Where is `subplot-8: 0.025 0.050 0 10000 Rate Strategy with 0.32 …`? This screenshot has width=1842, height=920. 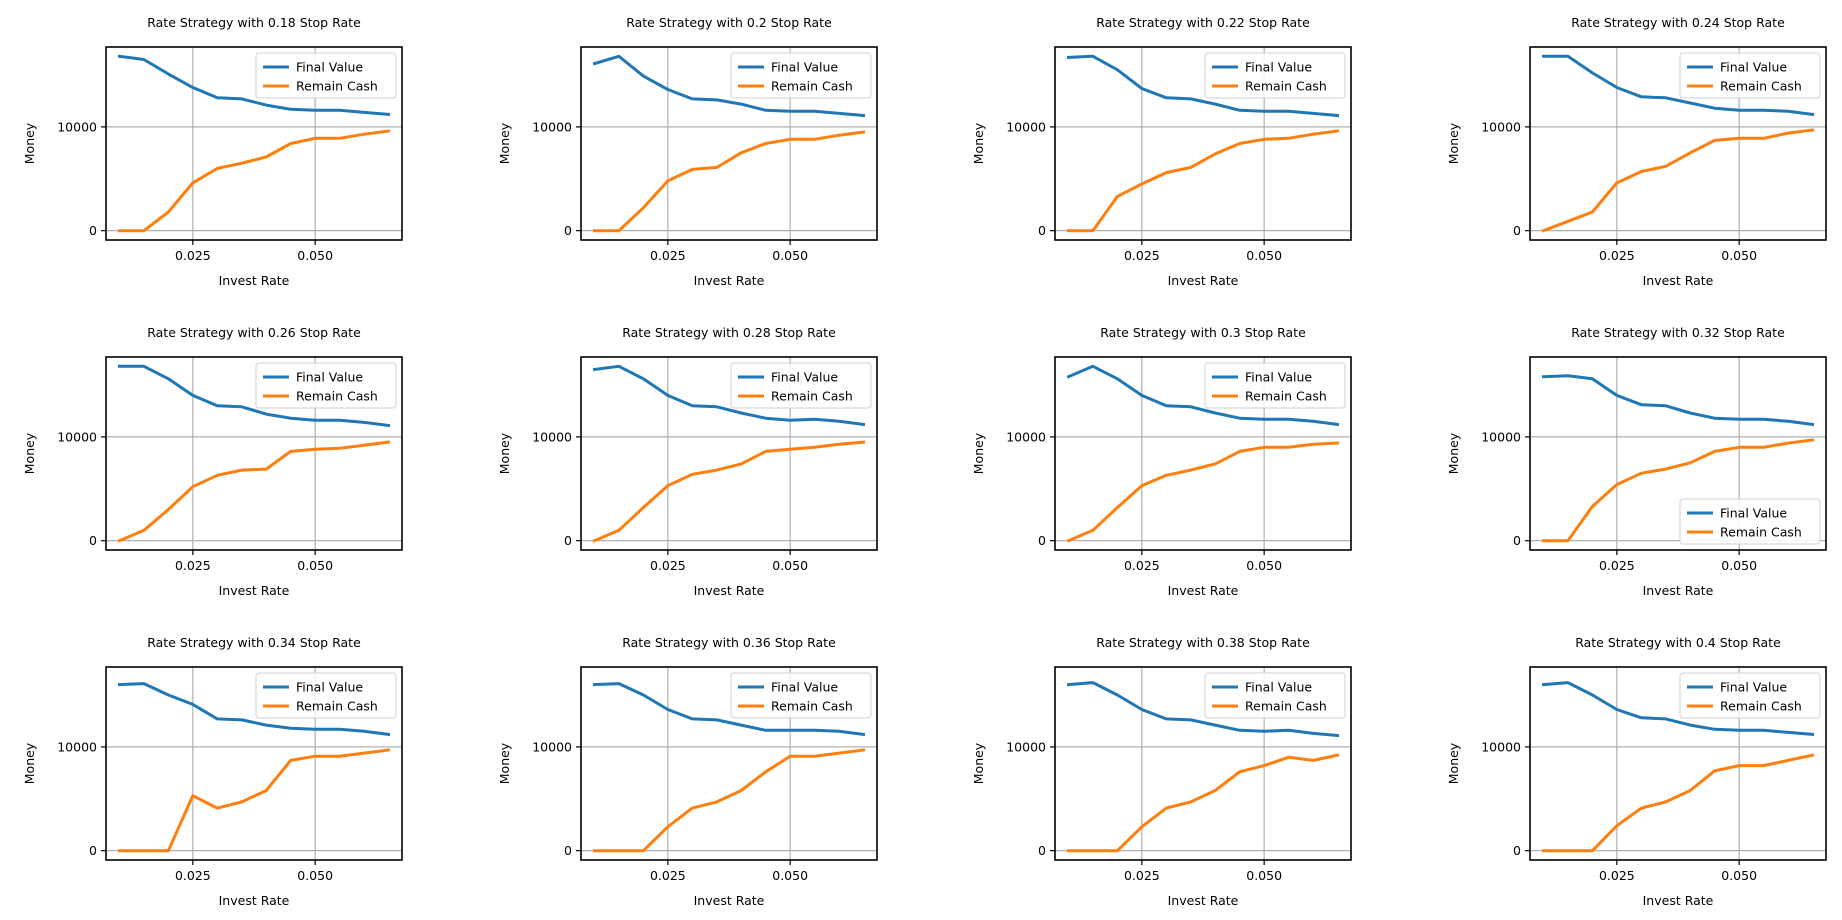 subplot-8: 0.025 0.050 0 10000 Rate Strategy with 0.32 … is located at coordinates (1636, 461).